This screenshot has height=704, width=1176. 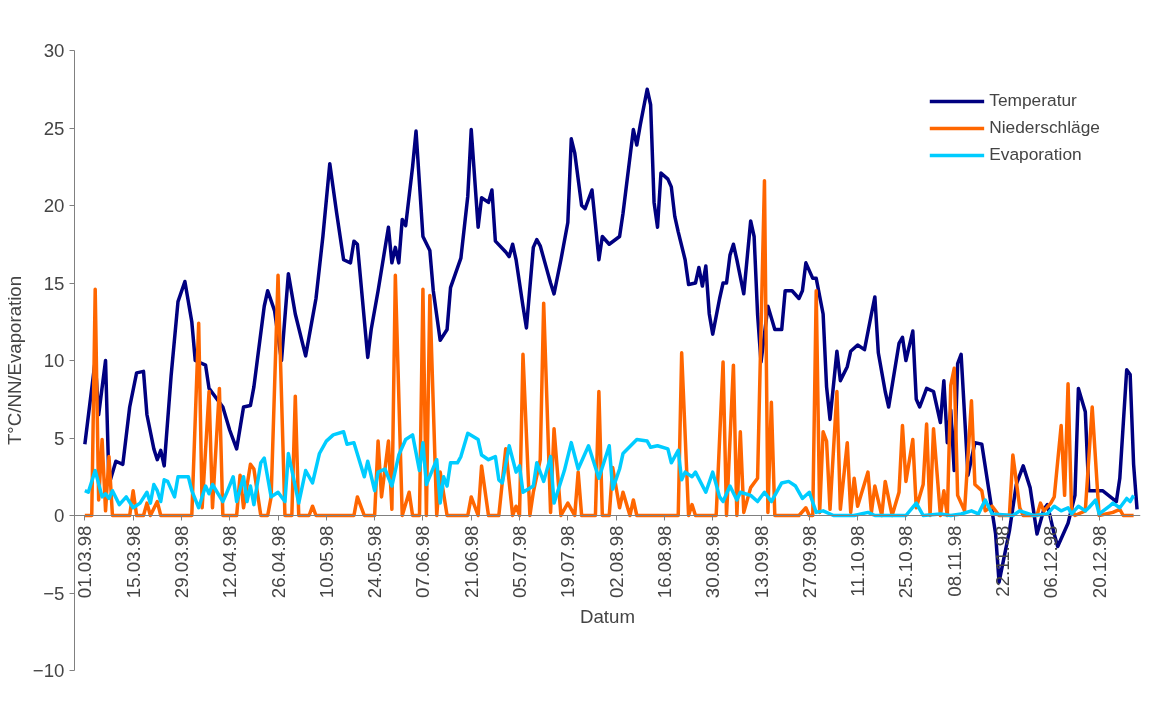 I want to click on x-tick-label: 22.11.98, so click(x=1003, y=561).